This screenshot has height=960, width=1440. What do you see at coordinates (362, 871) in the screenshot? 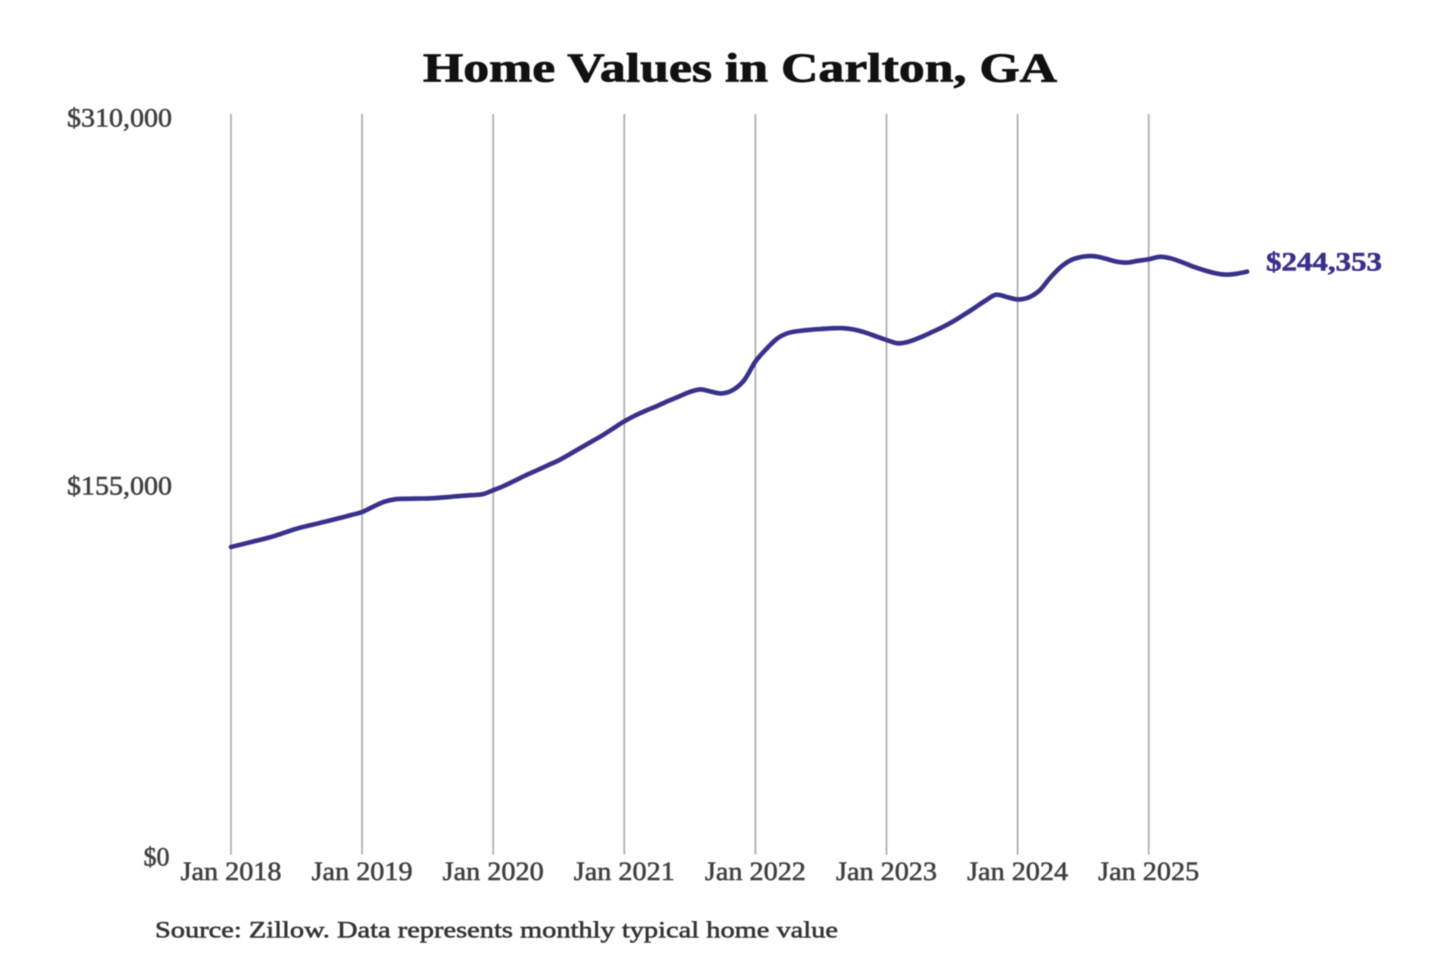
I see `svg-text: Jan 2019` at bounding box center [362, 871].